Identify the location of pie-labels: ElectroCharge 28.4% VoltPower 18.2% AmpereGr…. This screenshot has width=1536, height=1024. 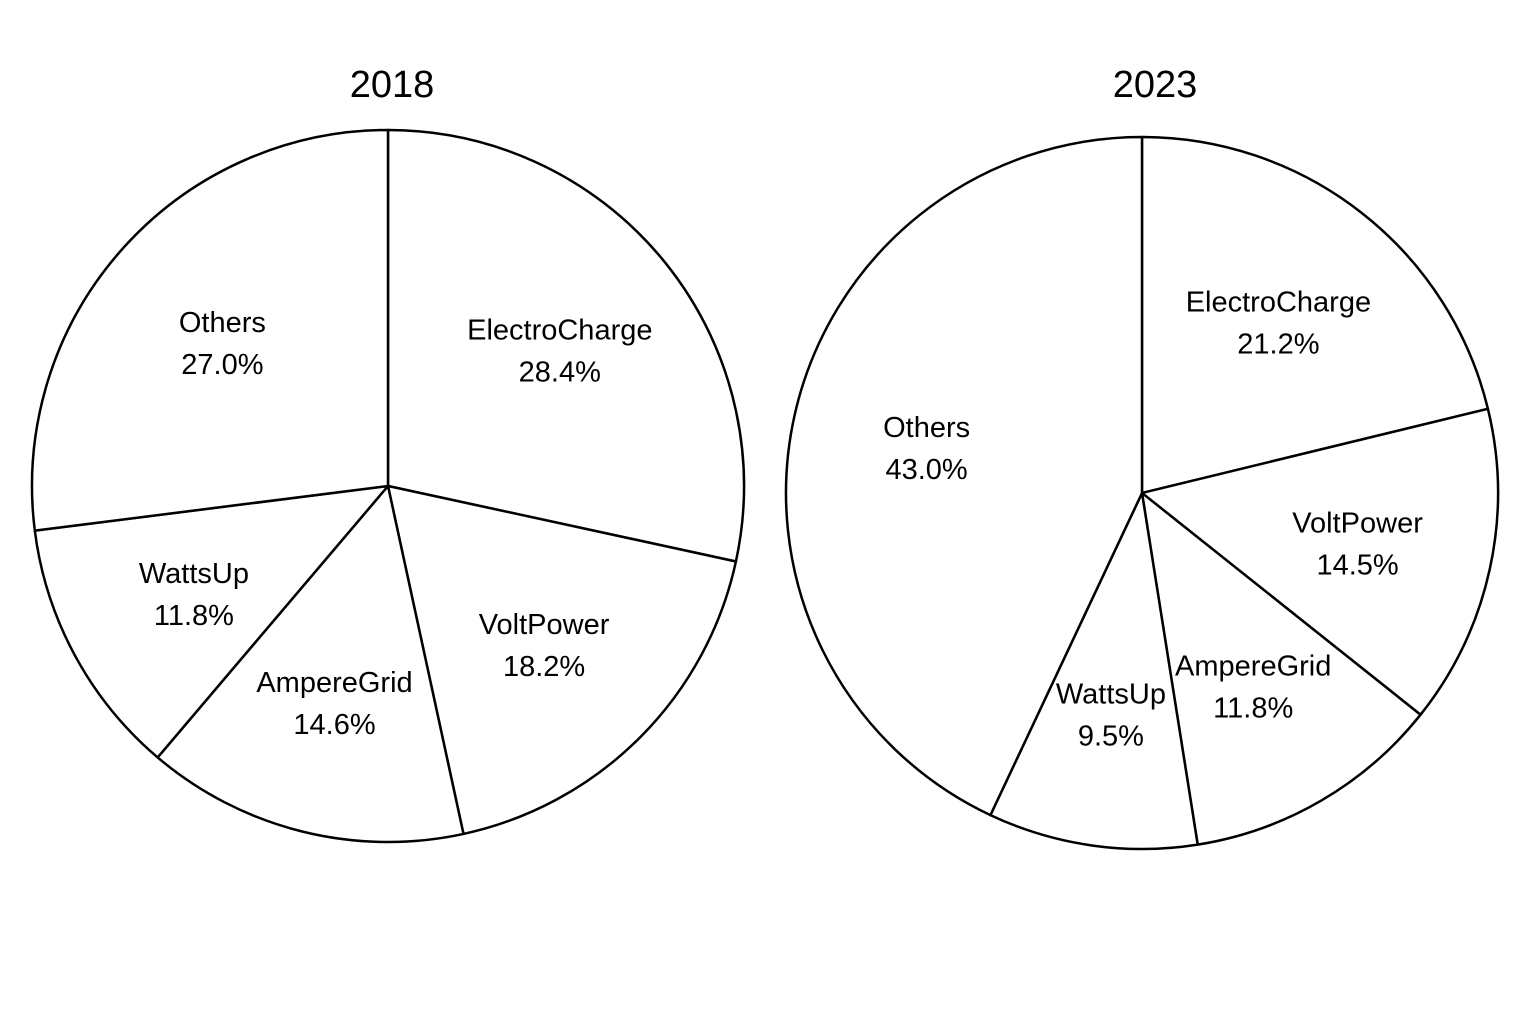
(396, 524).